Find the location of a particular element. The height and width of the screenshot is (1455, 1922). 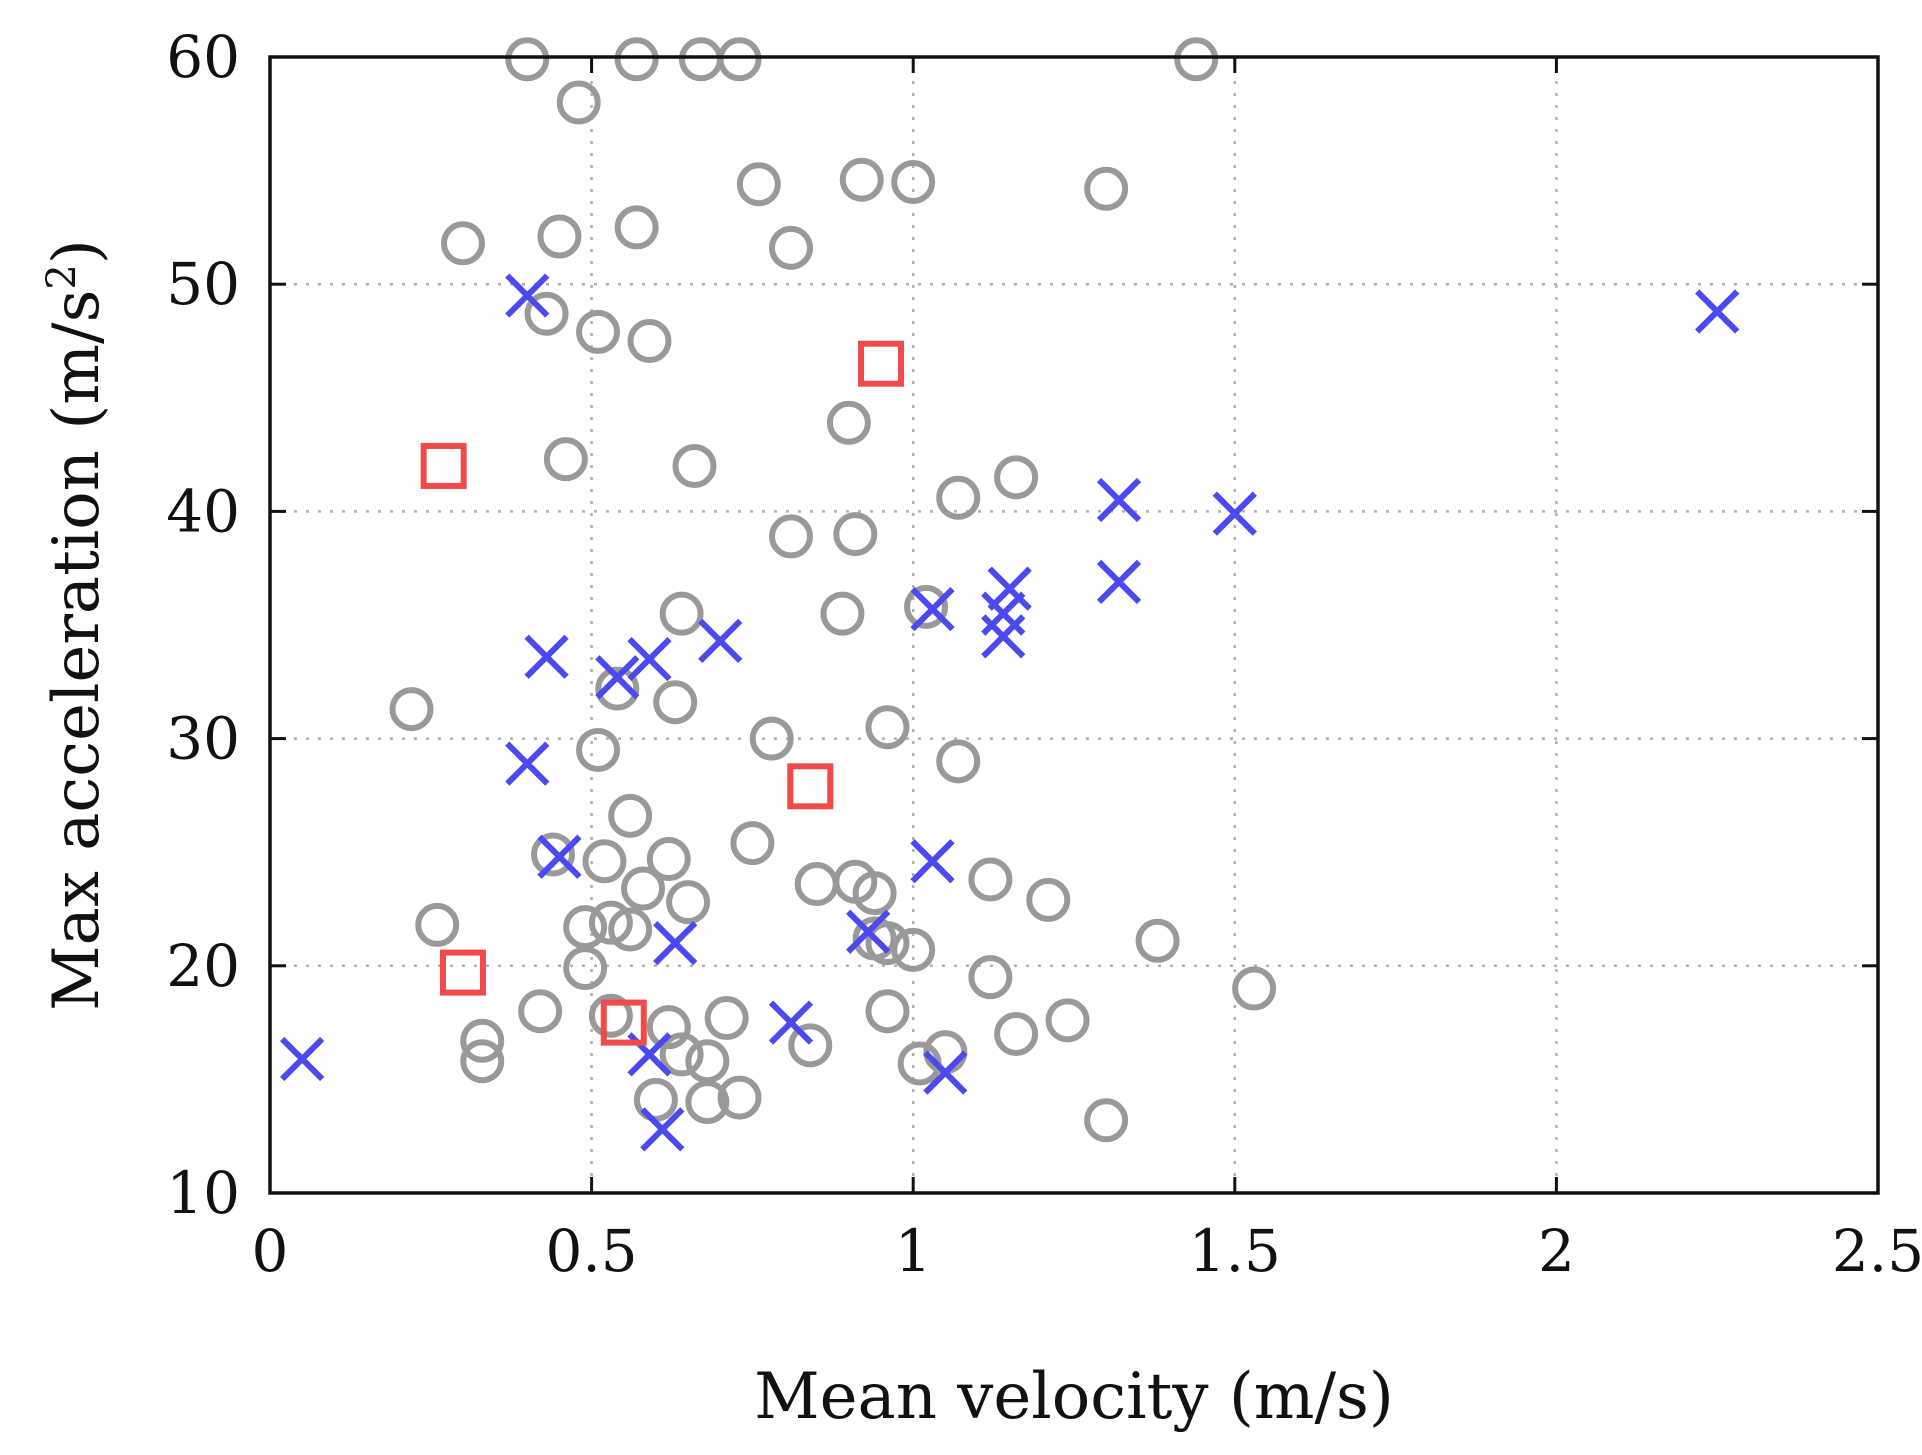

x-tick-label: 0.5 is located at coordinates (591, 1251).